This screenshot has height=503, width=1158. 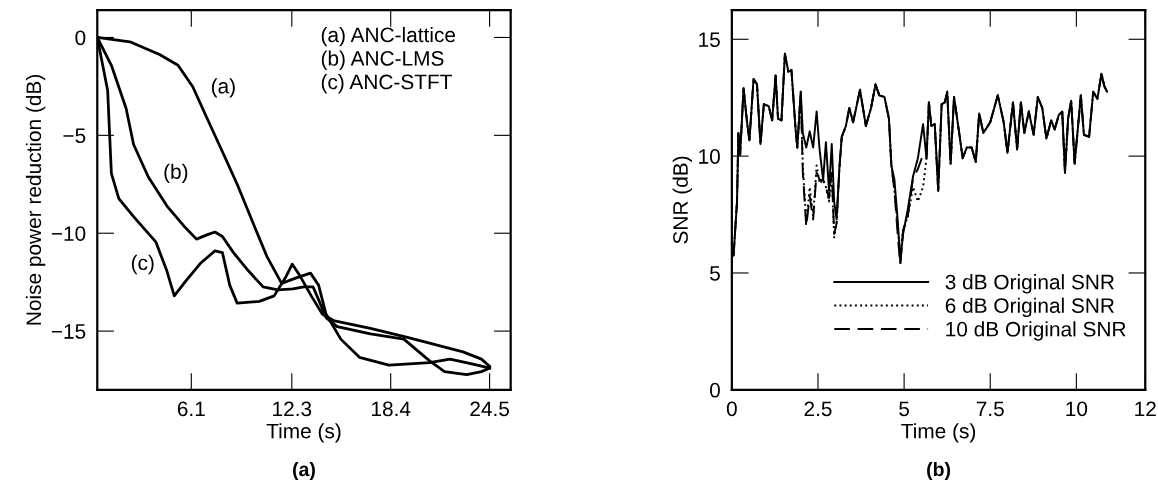 What do you see at coordinates (68, 233) in the screenshot?
I see `y-tick-label: −10` at bounding box center [68, 233].